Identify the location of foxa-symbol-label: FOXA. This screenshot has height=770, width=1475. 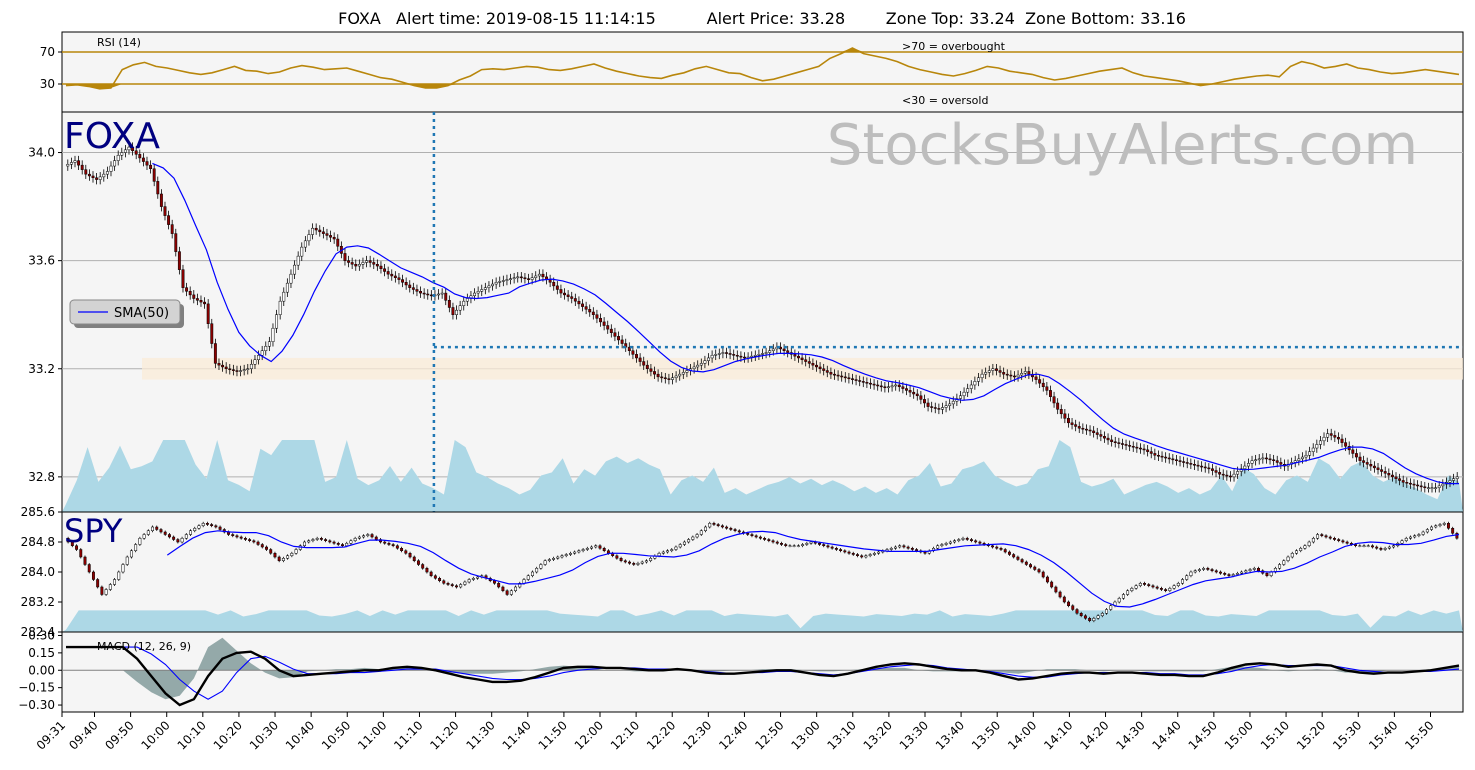
(112, 136).